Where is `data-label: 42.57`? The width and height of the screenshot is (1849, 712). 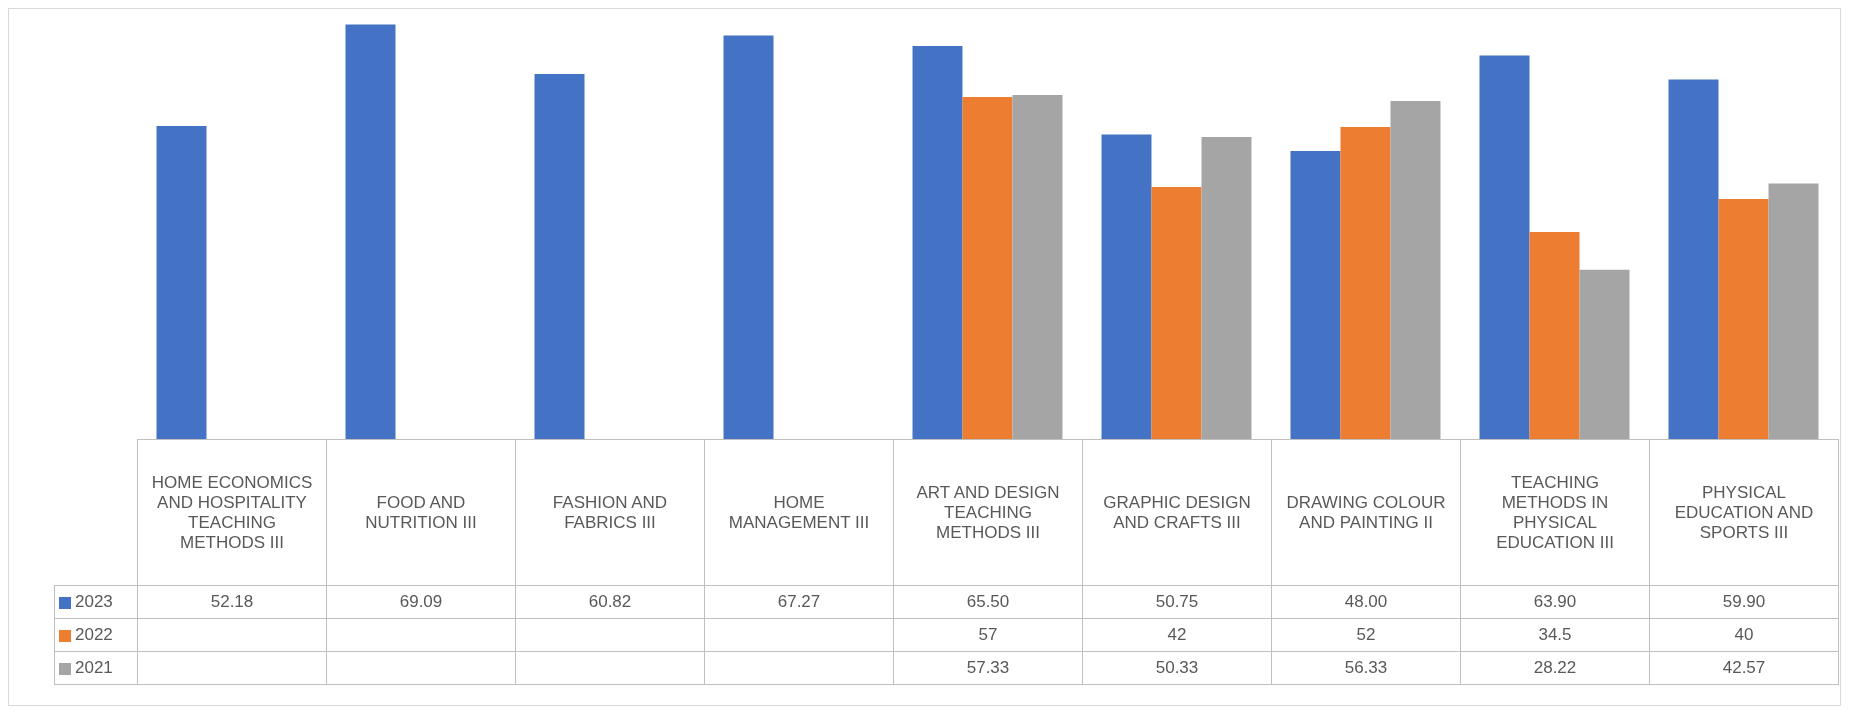 data-label: 42.57 is located at coordinates (1744, 668).